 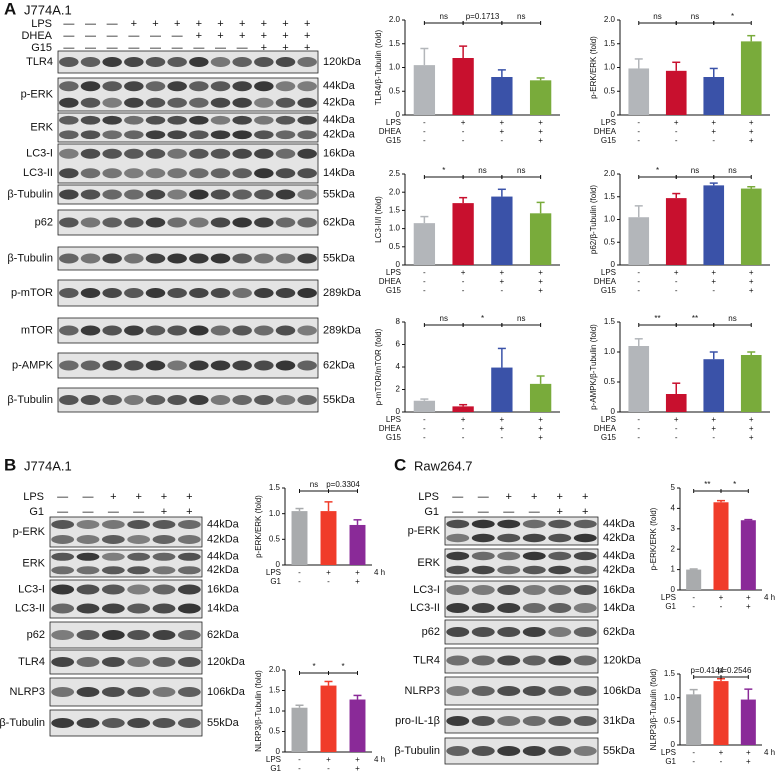 I want to click on time-label: 4 h, so click(x=379, y=759).